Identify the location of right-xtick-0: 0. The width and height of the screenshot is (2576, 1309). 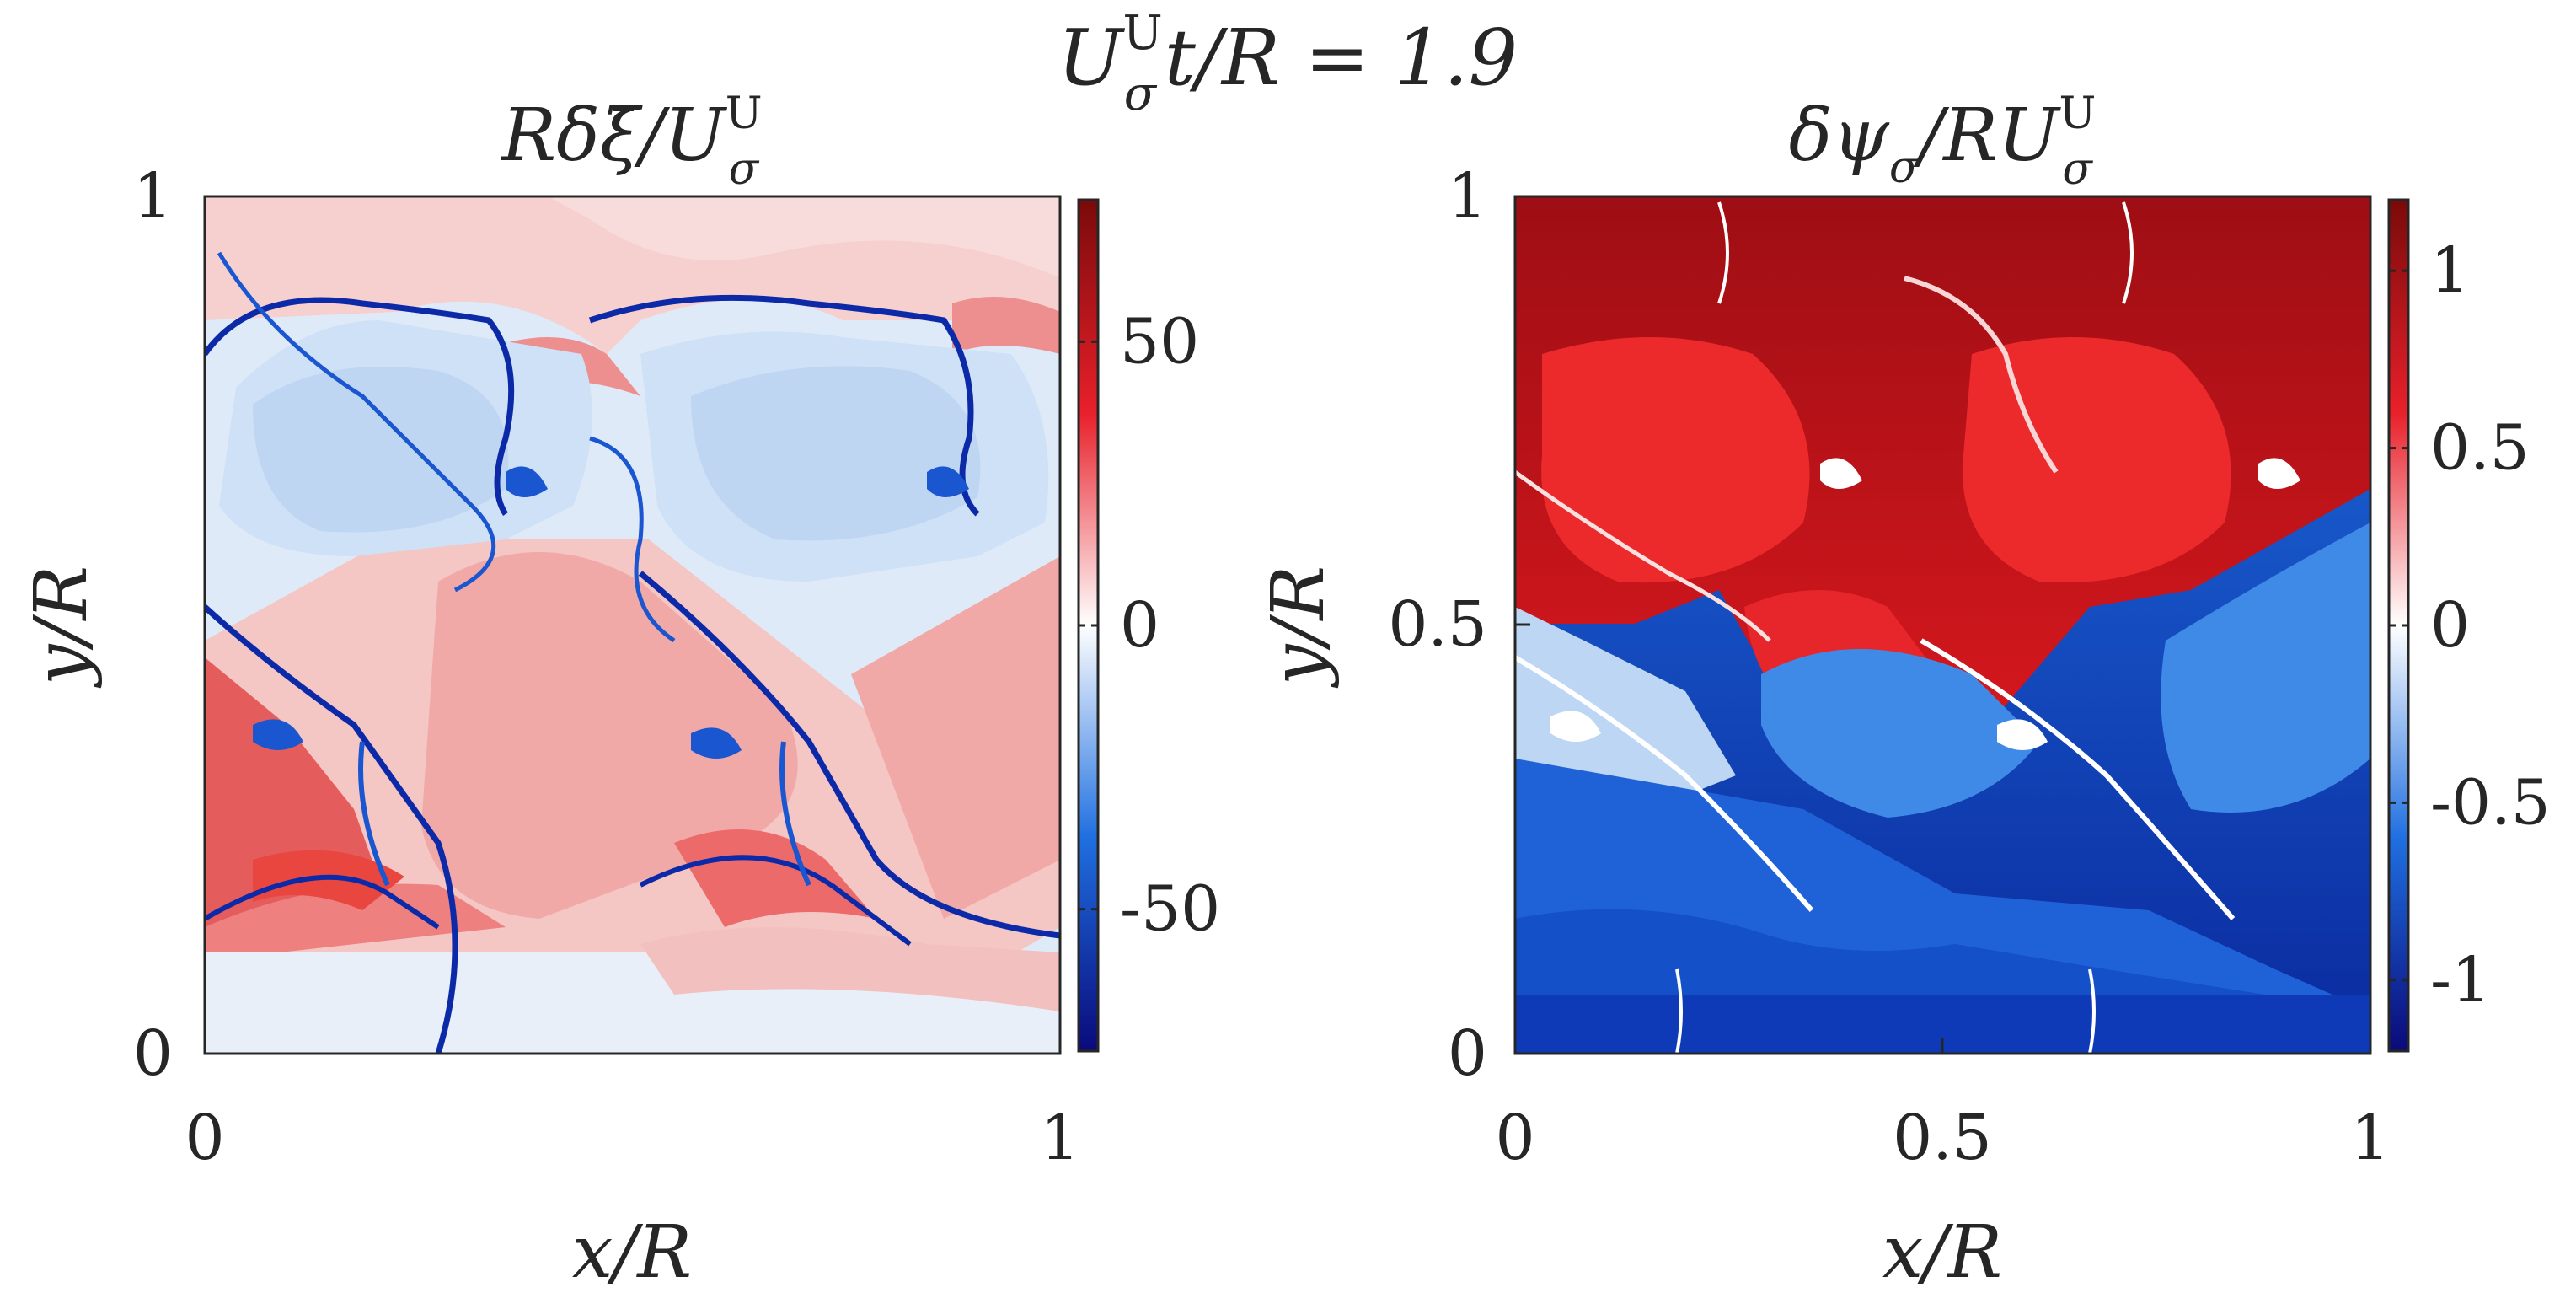
(1514, 1138).